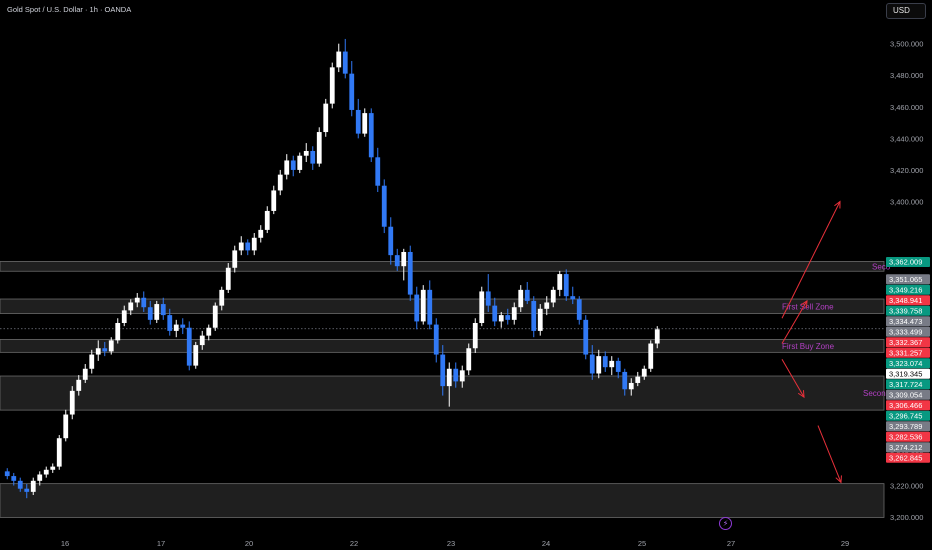 This screenshot has height=550, width=932. Describe the element at coordinates (906, 486) in the screenshot. I see `y-tick-label: 3,220.000` at that location.